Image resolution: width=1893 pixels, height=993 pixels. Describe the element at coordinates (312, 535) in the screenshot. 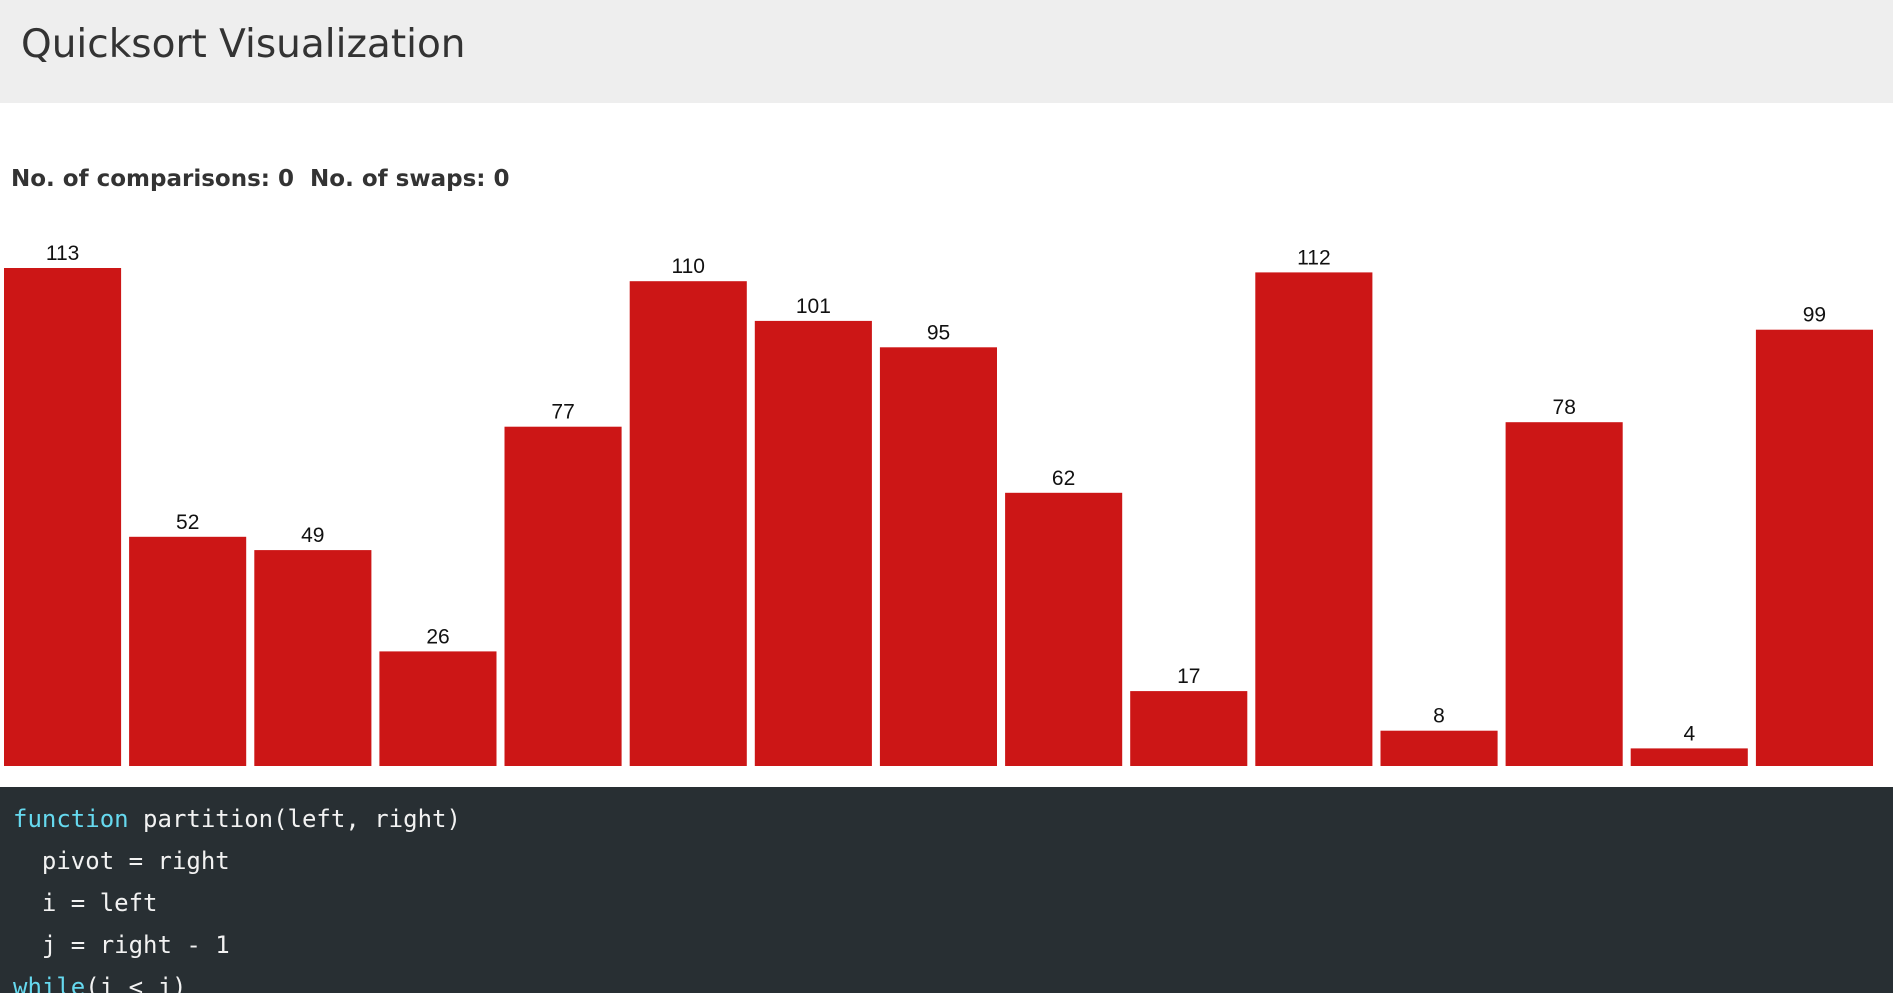

I see `bar-value-label: 49` at that location.